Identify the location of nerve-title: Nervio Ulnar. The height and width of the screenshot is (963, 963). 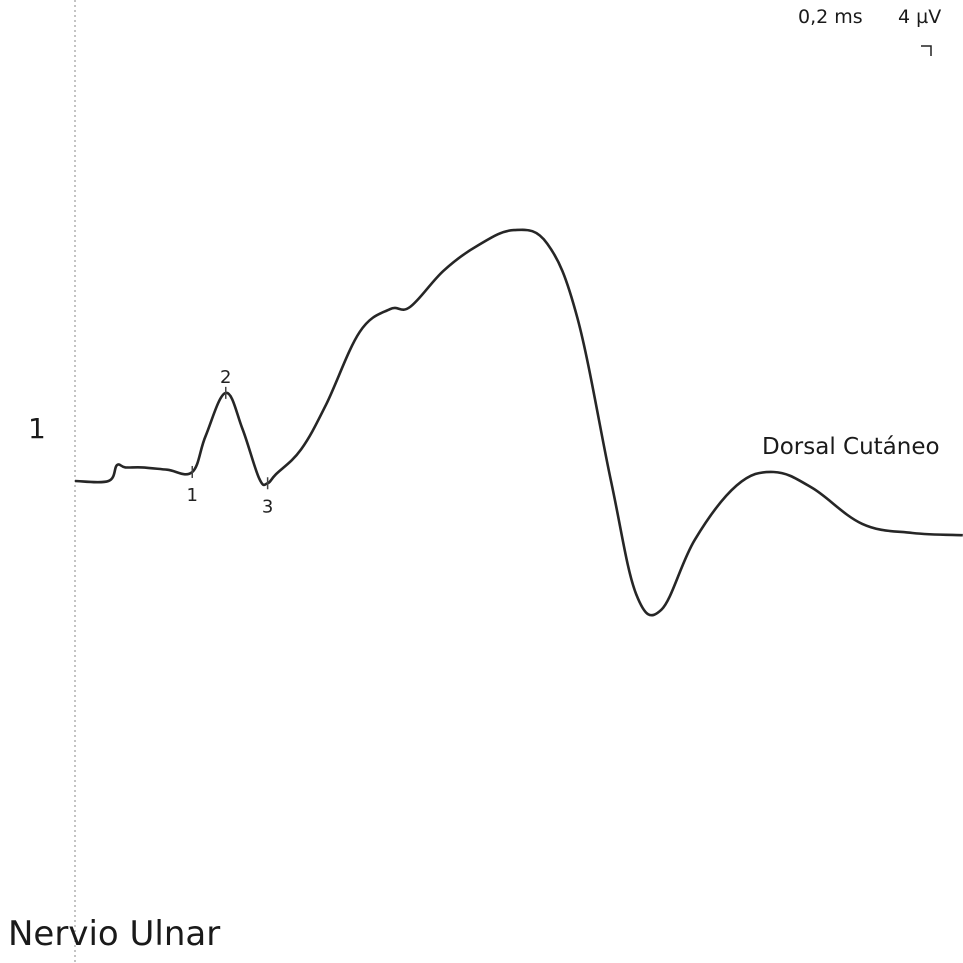
(114, 934).